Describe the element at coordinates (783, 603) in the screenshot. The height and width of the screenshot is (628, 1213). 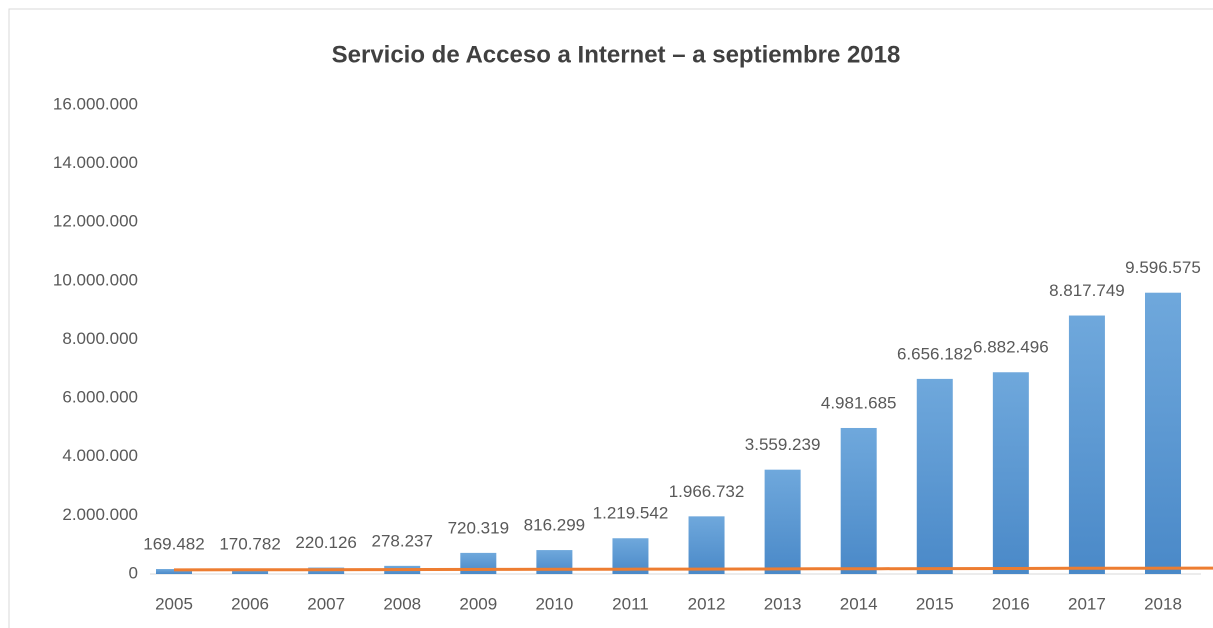
I see `x-tick-label: 2013` at that location.